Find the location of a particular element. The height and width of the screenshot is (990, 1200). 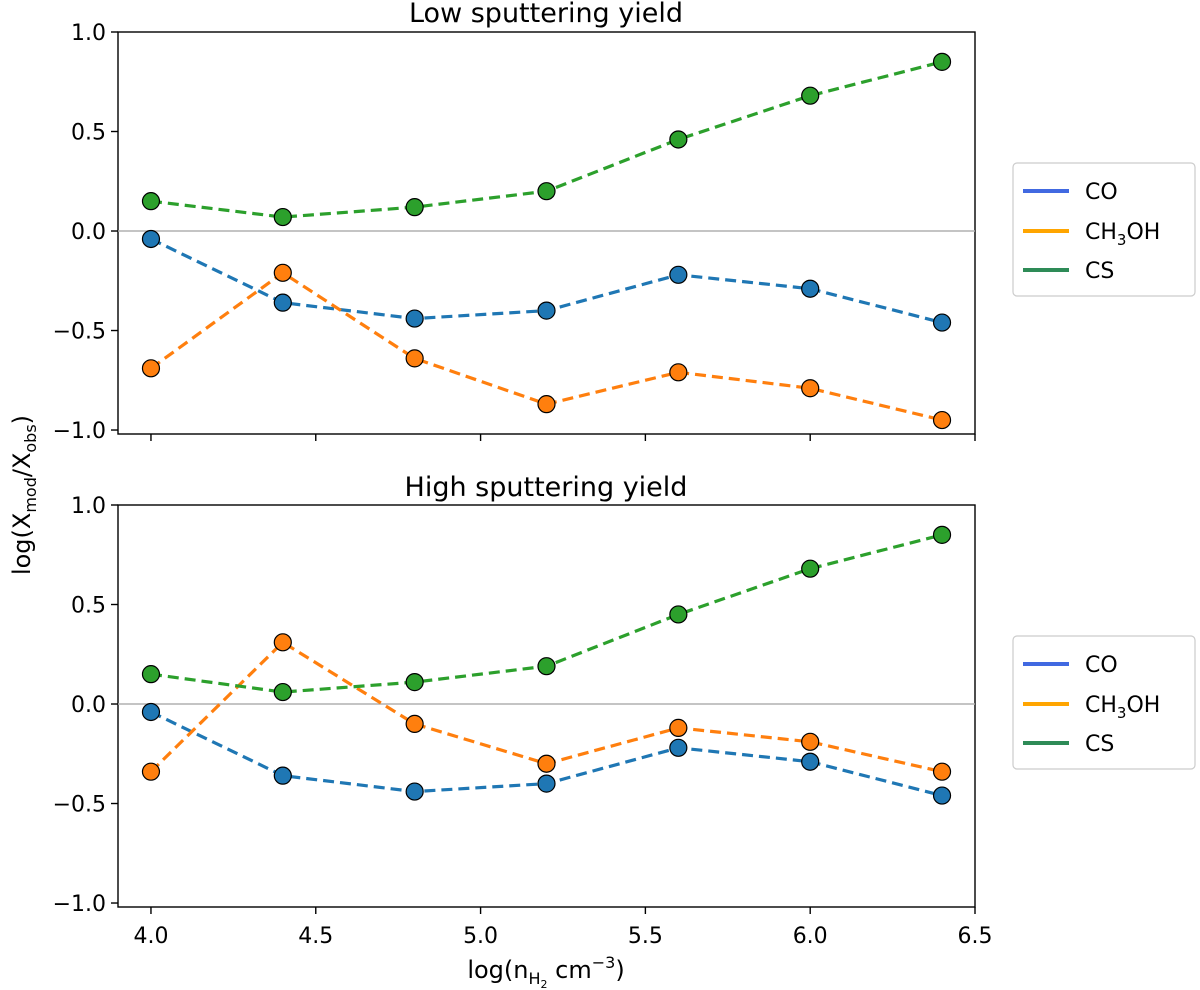

bottom-panel-title: High sputtering yield is located at coordinates (546, 487).